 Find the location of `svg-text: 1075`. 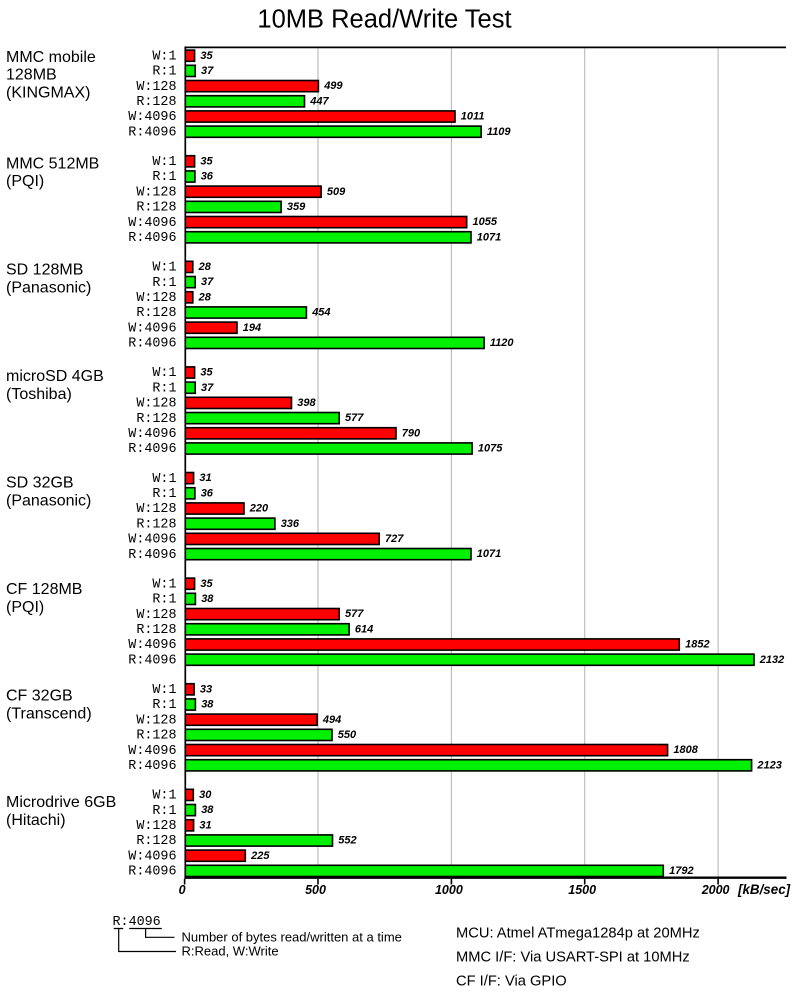

svg-text: 1075 is located at coordinates (490, 449).